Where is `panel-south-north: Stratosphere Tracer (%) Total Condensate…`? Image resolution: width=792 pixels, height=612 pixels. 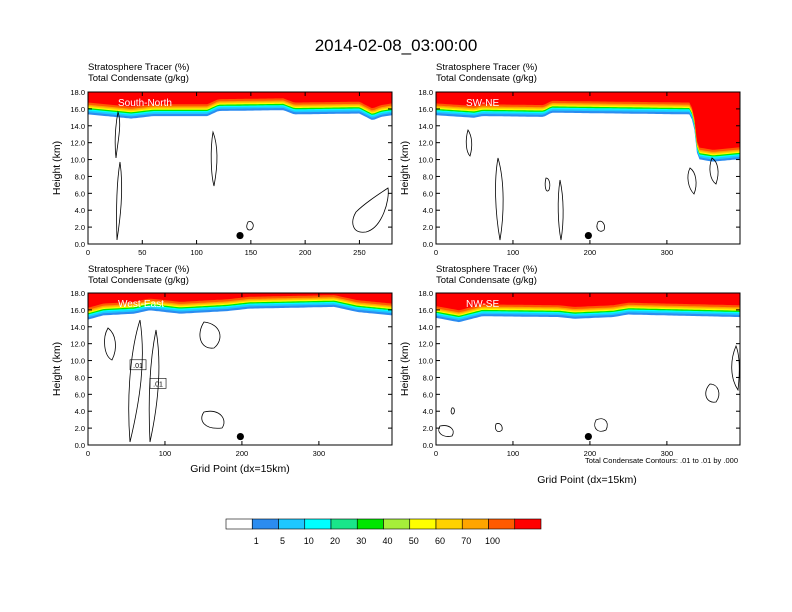 panel-south-north: Stratosphere Tracer (%) Total Condensate… is located at coordinates (222, 159).